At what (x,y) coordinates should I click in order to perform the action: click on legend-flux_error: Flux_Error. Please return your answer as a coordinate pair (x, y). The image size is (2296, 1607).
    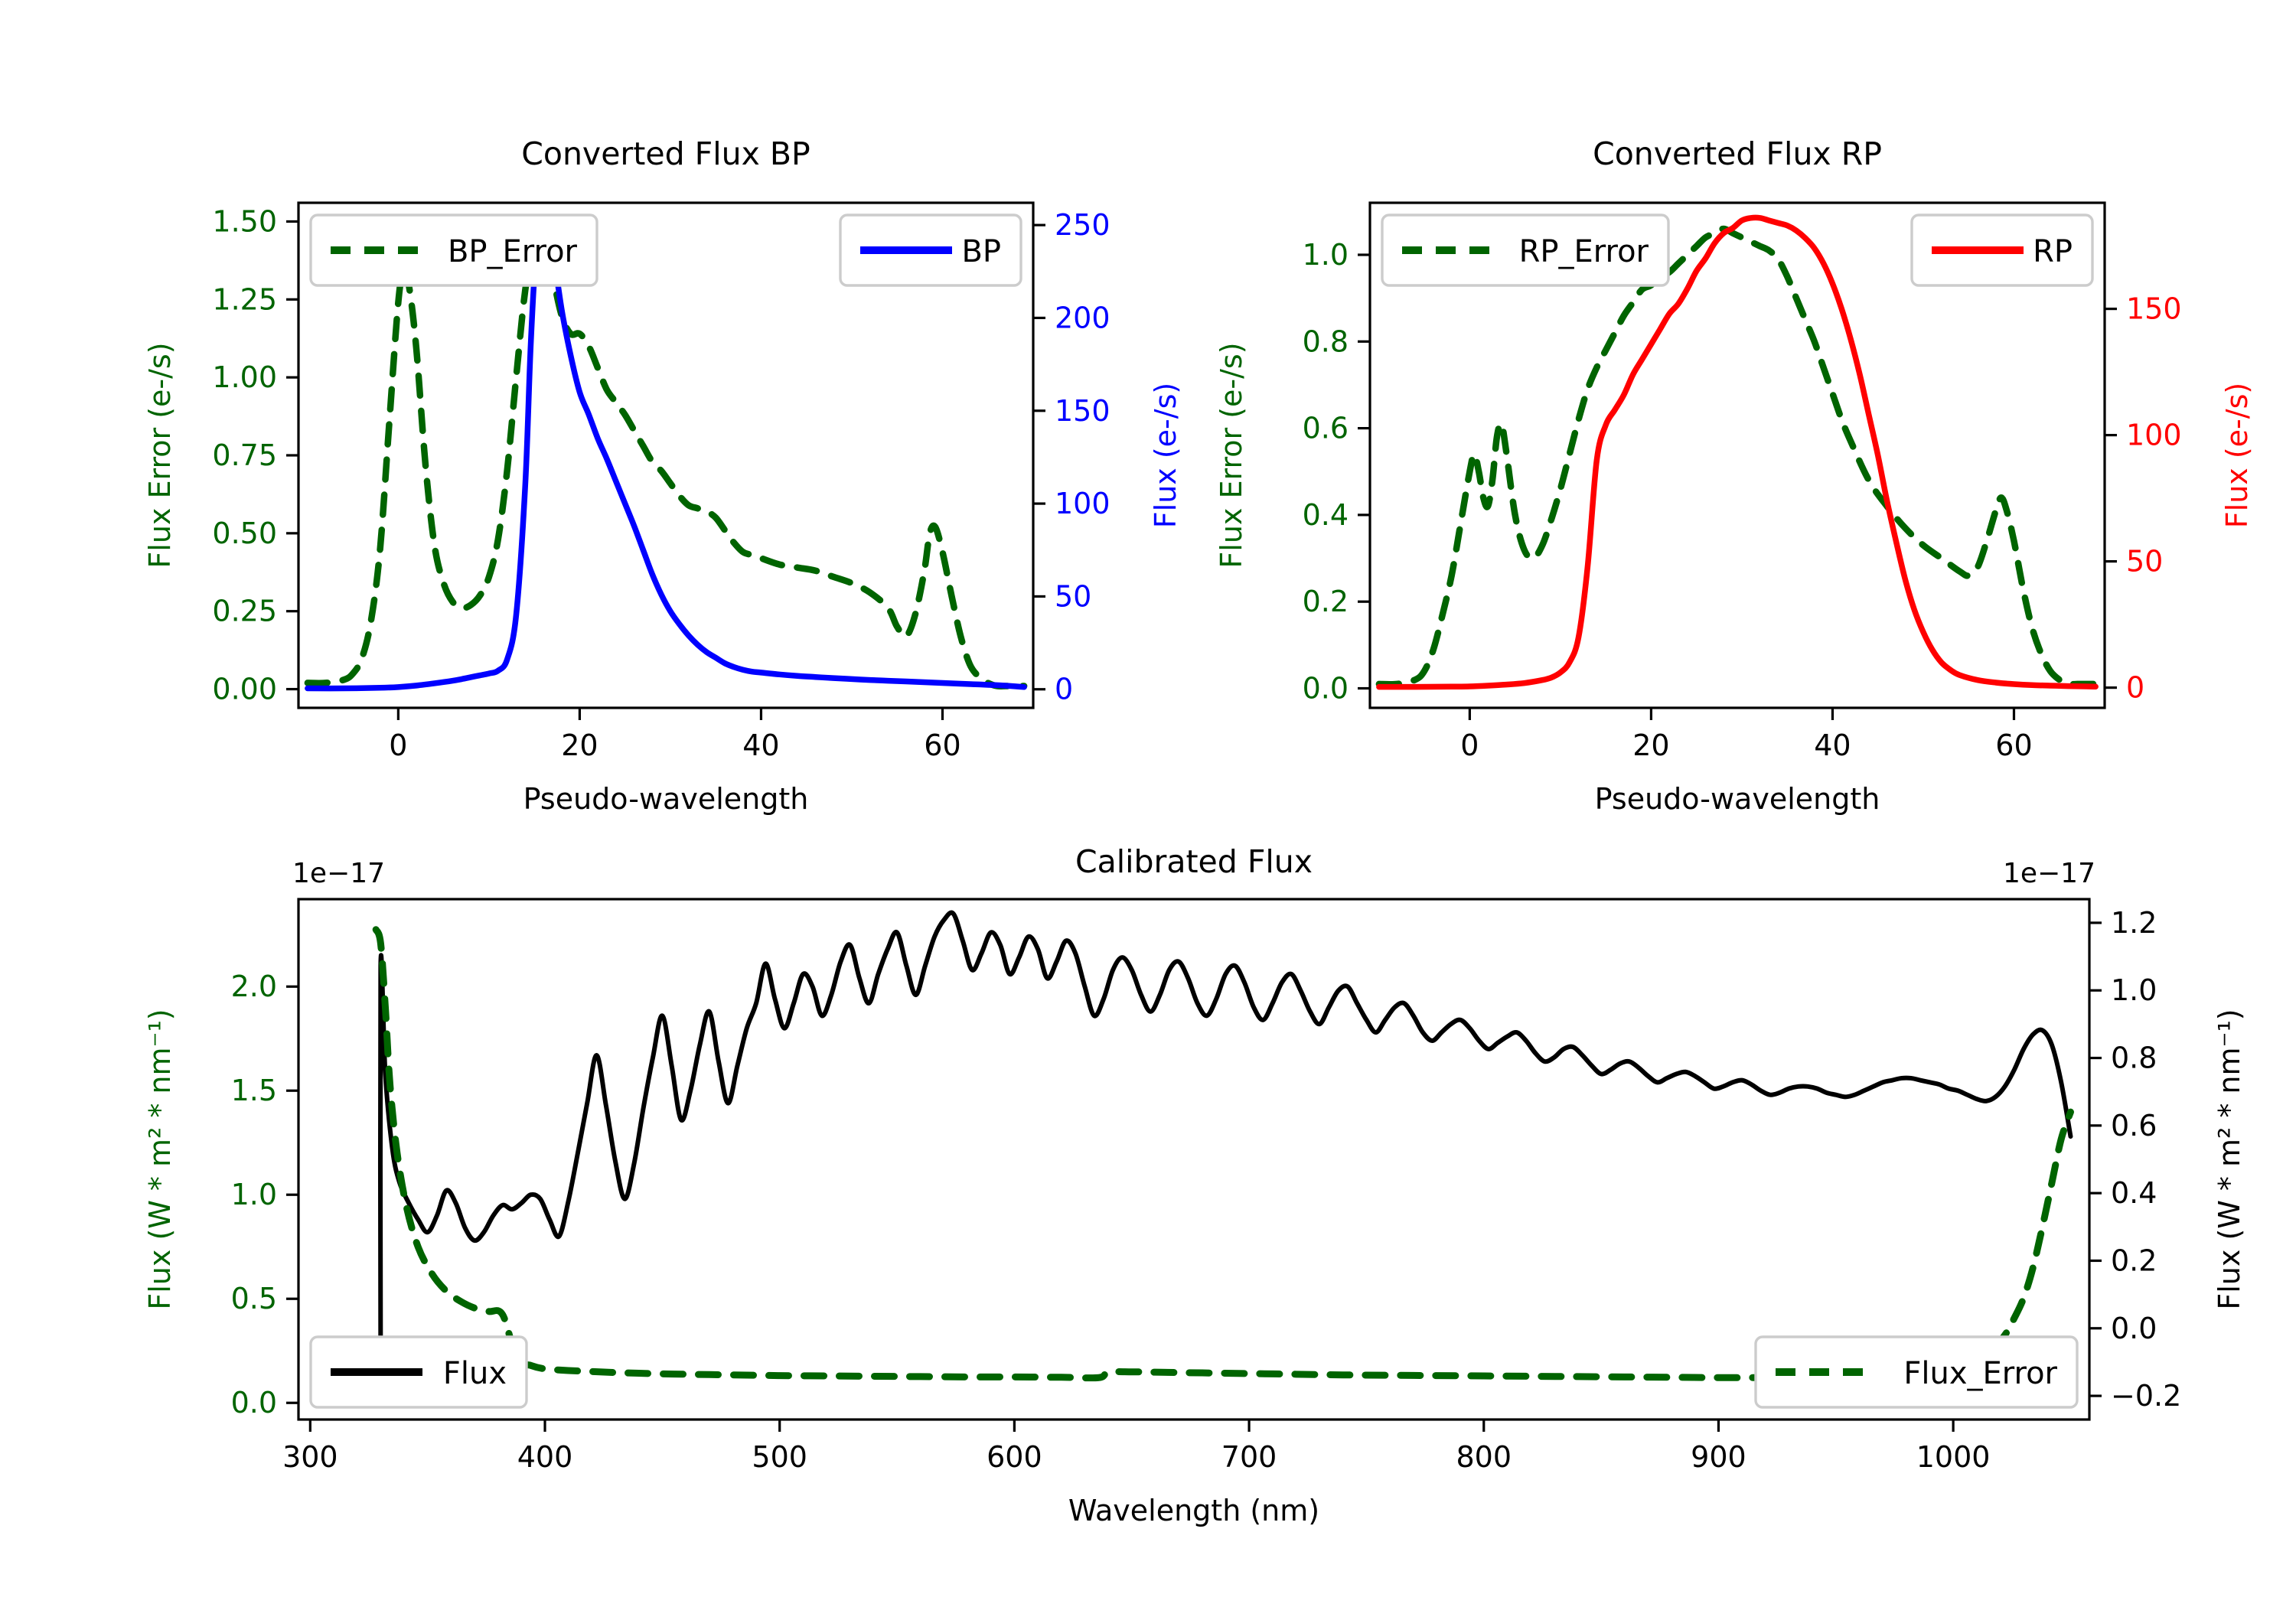
    Looking at the image, I should click on (1916, 1372).